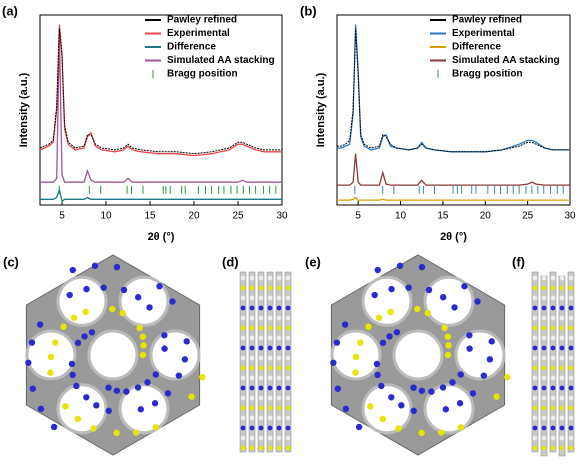 Image resolution: width=587 pixels, height=466 pixels. Describe the element at coordinates (106, 216) in the screenshot. I see `x-tick-label: 10` at that location.